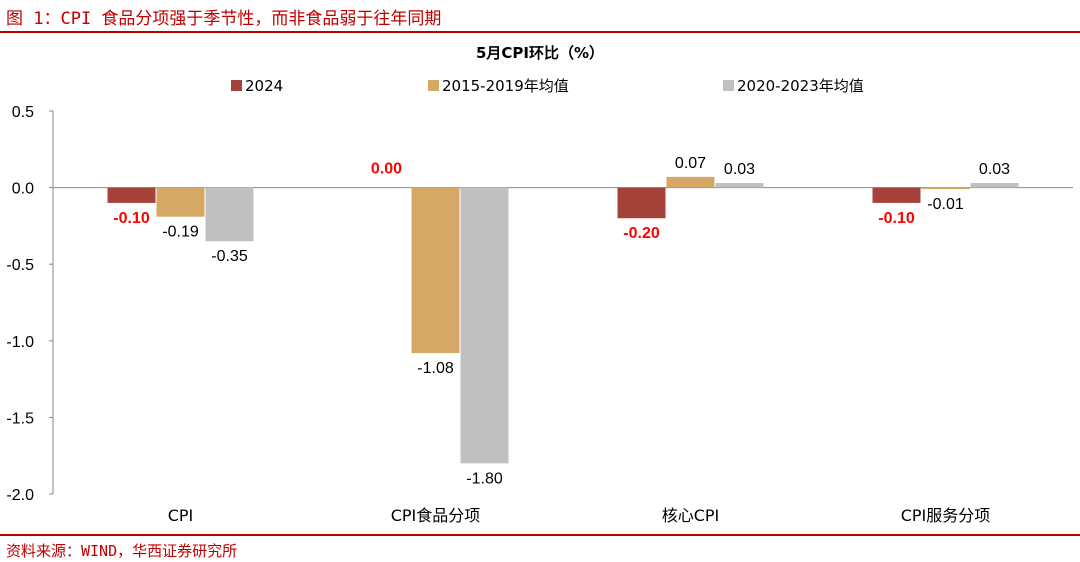 The height and width of the screenshot is (562, 1080). Describe the element at coordinates (23, 189) in the screenshot. I see `y-tick-label: 0.0` at that location.